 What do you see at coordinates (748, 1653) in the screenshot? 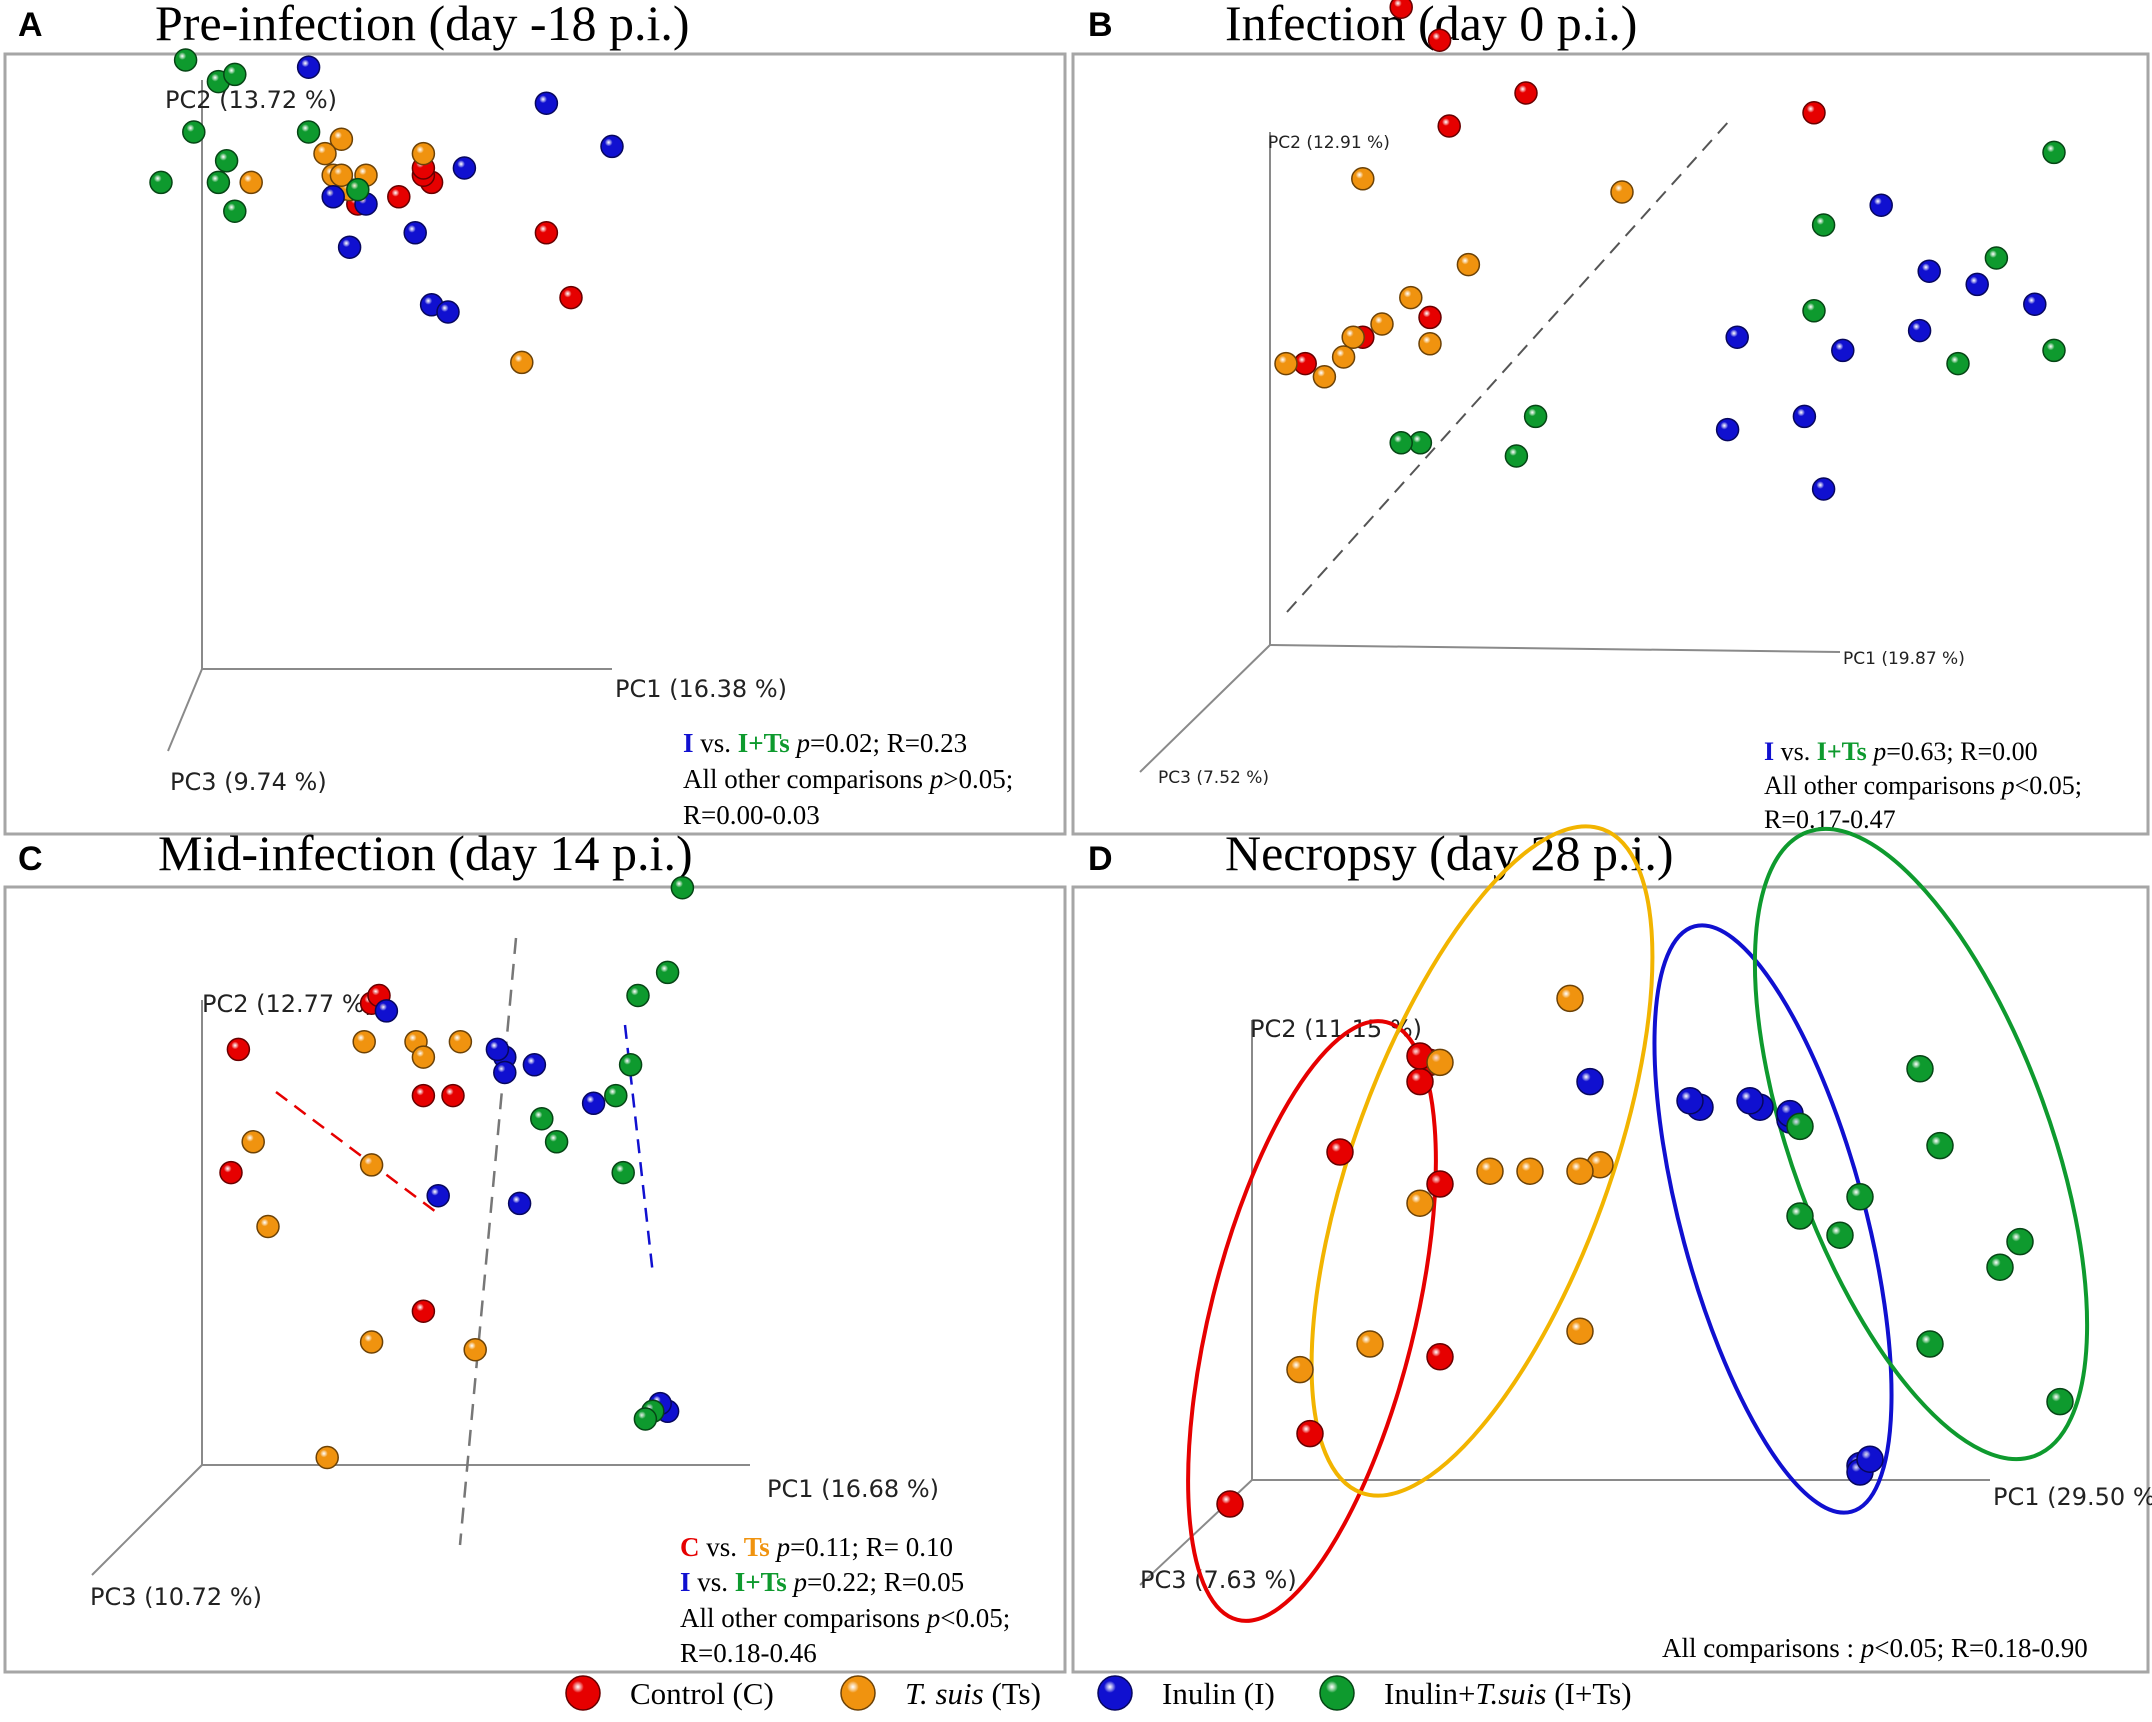
I see `stat-line: R=0.18-0.46` at bounding box center [748, 1653].